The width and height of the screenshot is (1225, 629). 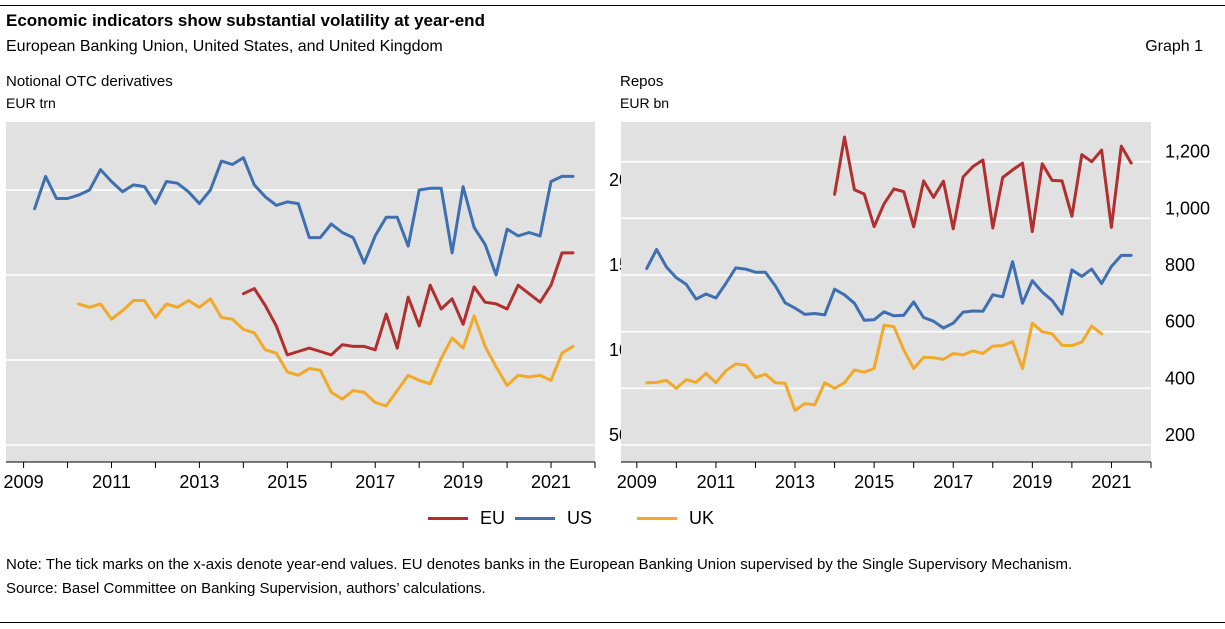 What do you see at coordinates (24, 482) in the screenshot?
I see `otc-xtick-label: 2009` at bounding box center [24, 482].